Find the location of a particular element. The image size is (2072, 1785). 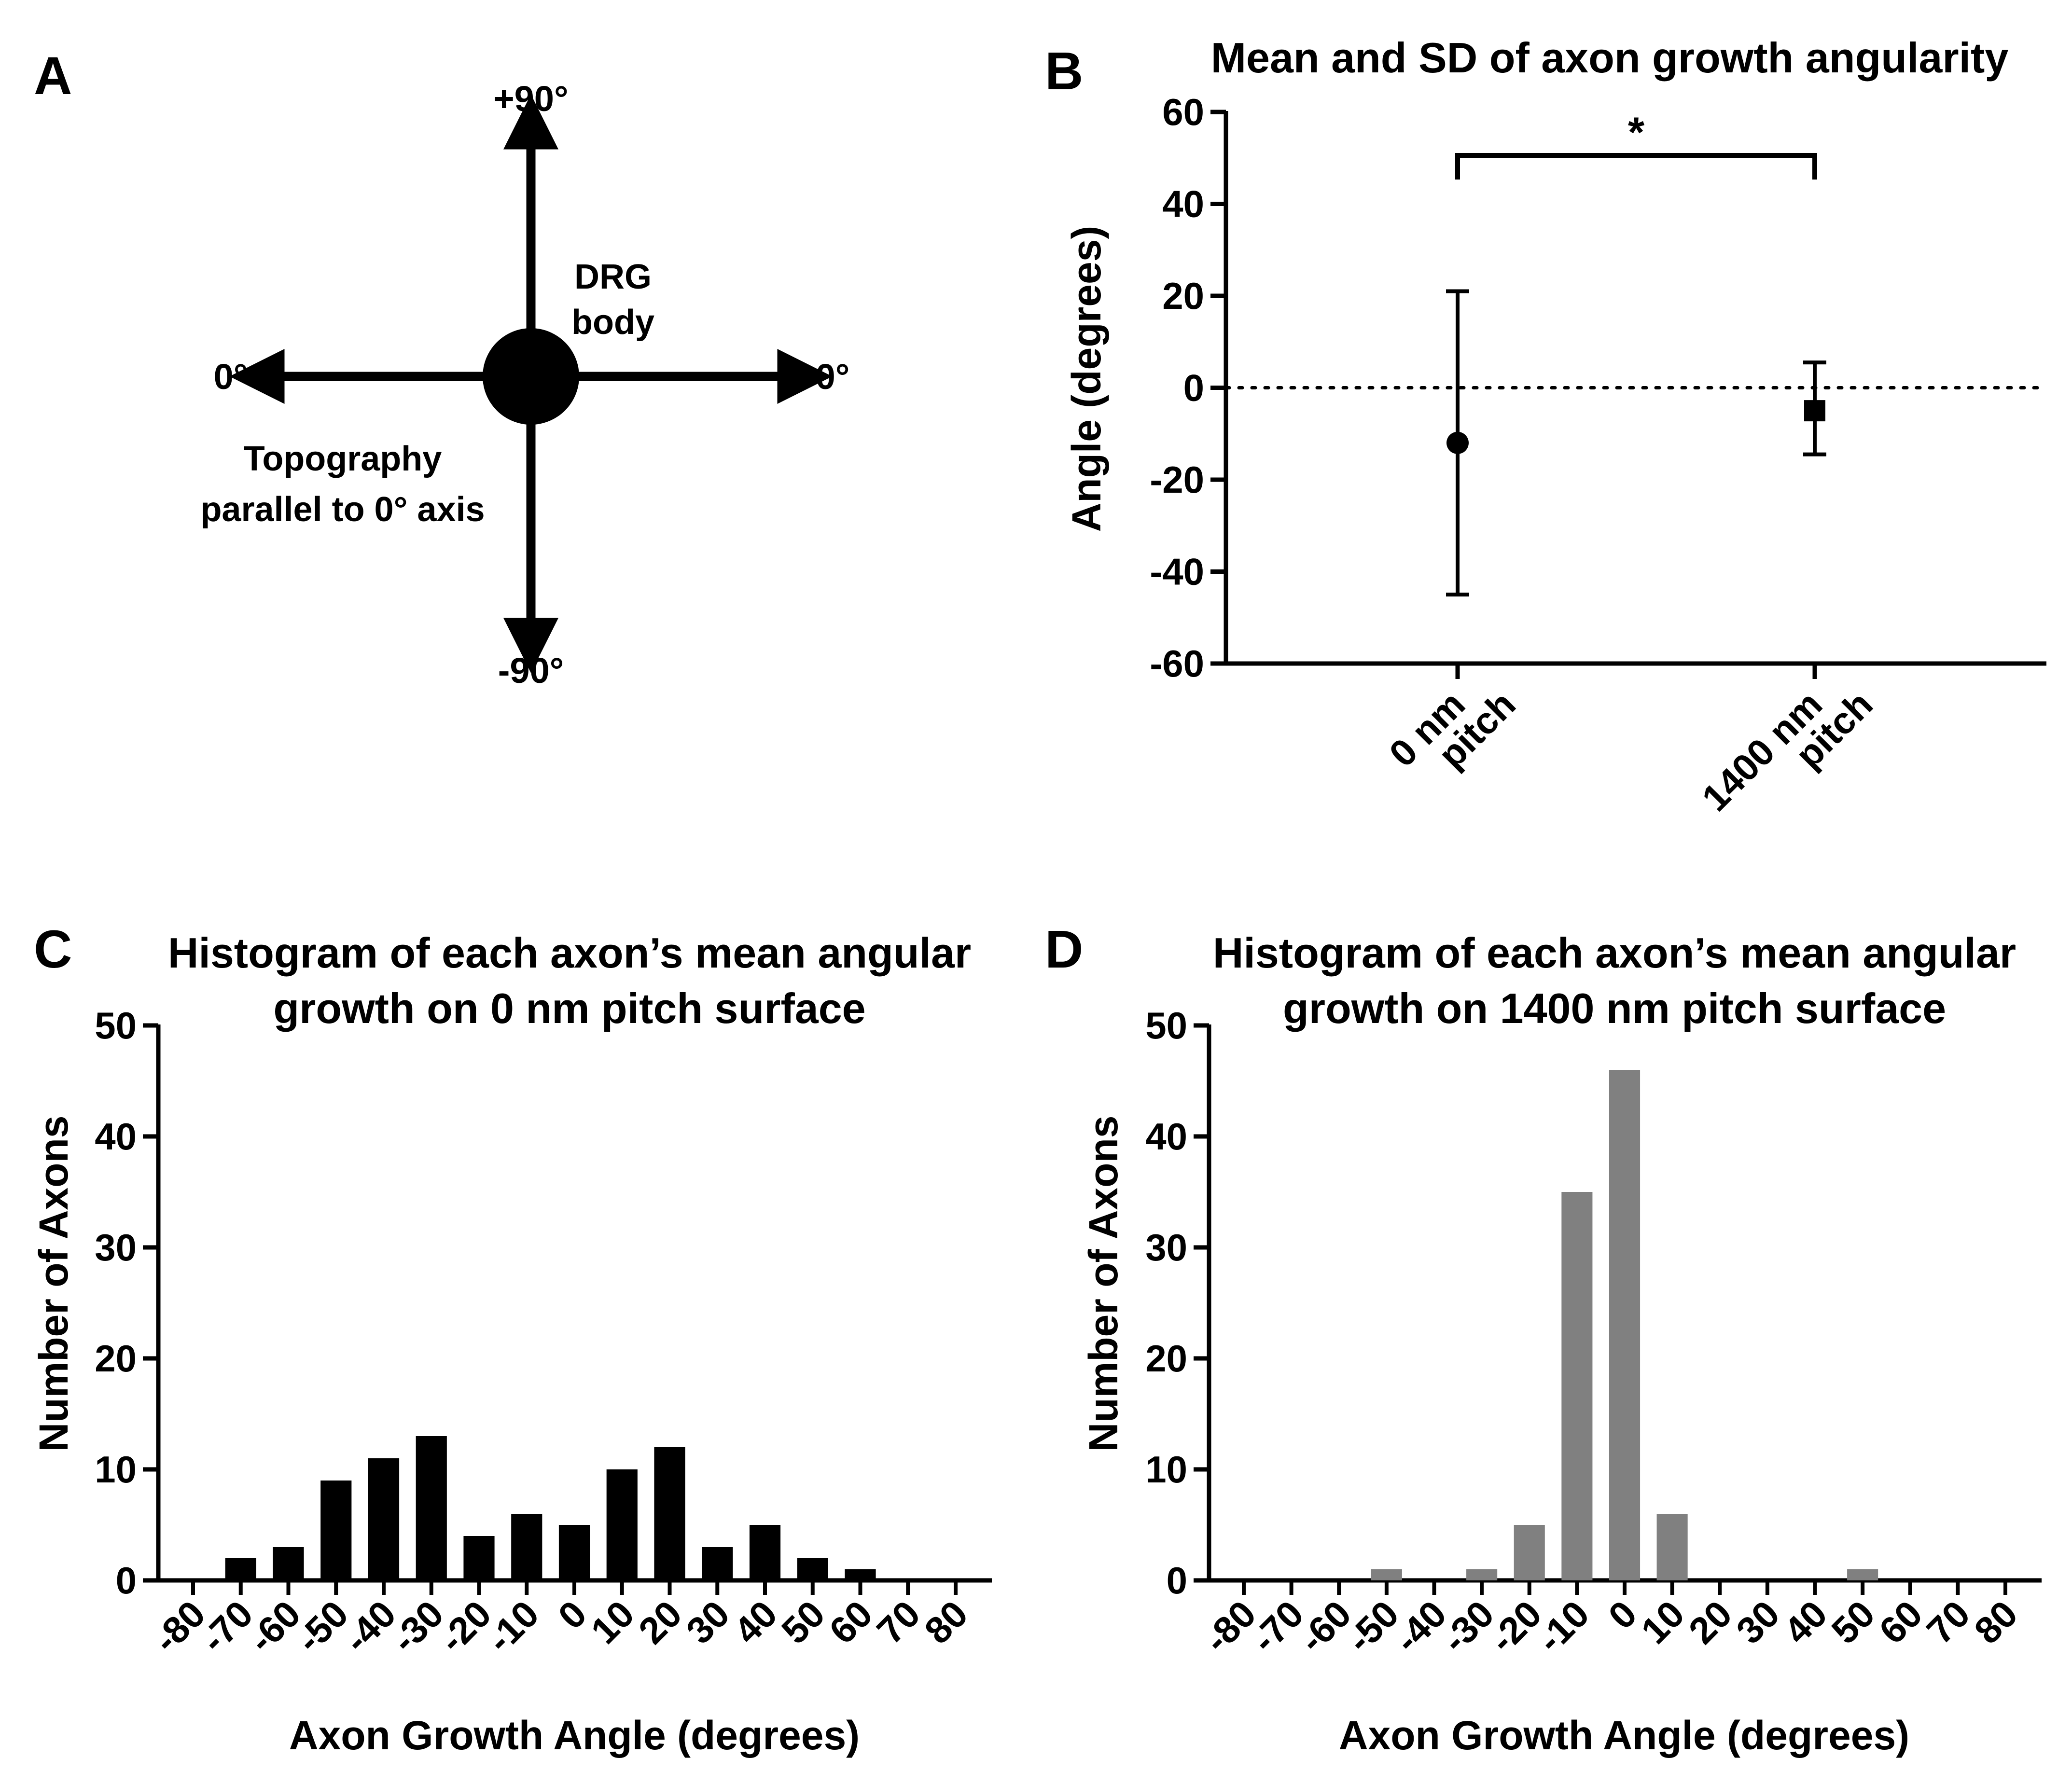

chart-b-y-tick-label: 40 is located at coordinates (1183, 204).